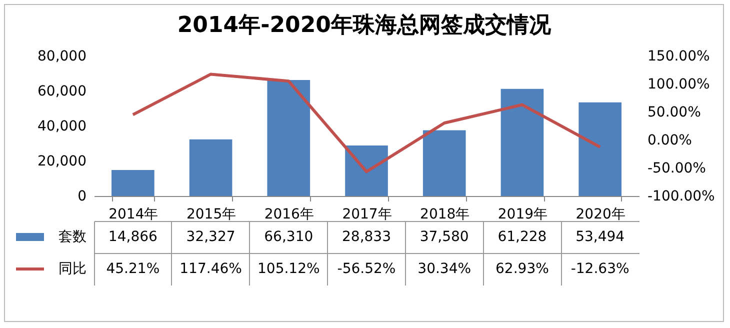 The height and width of the screenshot is (328, 730). What do you see at coordinates (670, 140) in the screenshot?
I see `y2-tick-label: 0.00%` at bounding box center [670, 140].